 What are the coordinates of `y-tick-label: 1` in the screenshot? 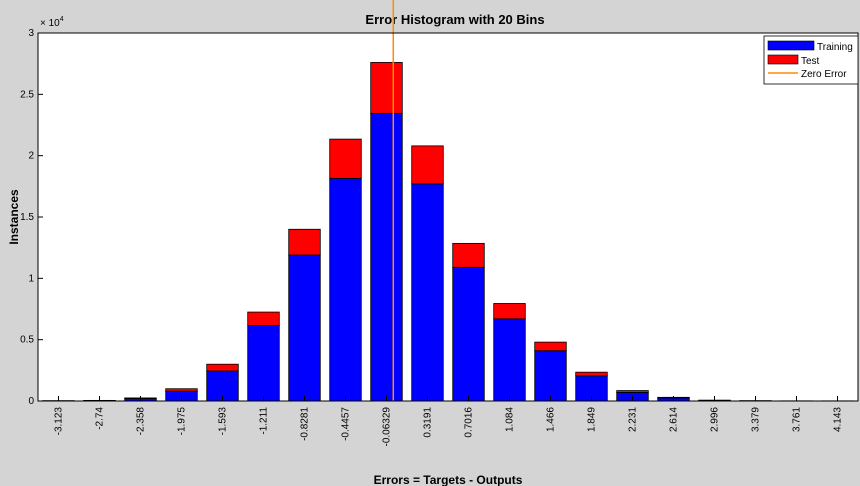 It's located at (31, 278).